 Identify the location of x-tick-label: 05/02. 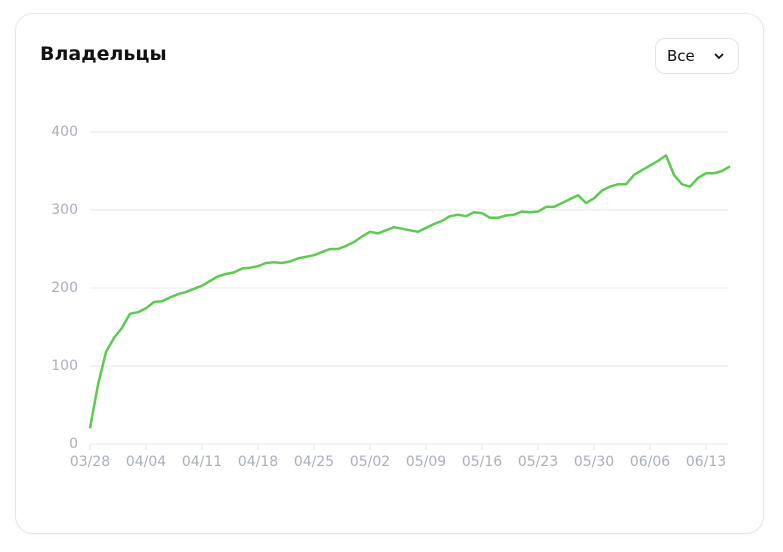
(370, 462).